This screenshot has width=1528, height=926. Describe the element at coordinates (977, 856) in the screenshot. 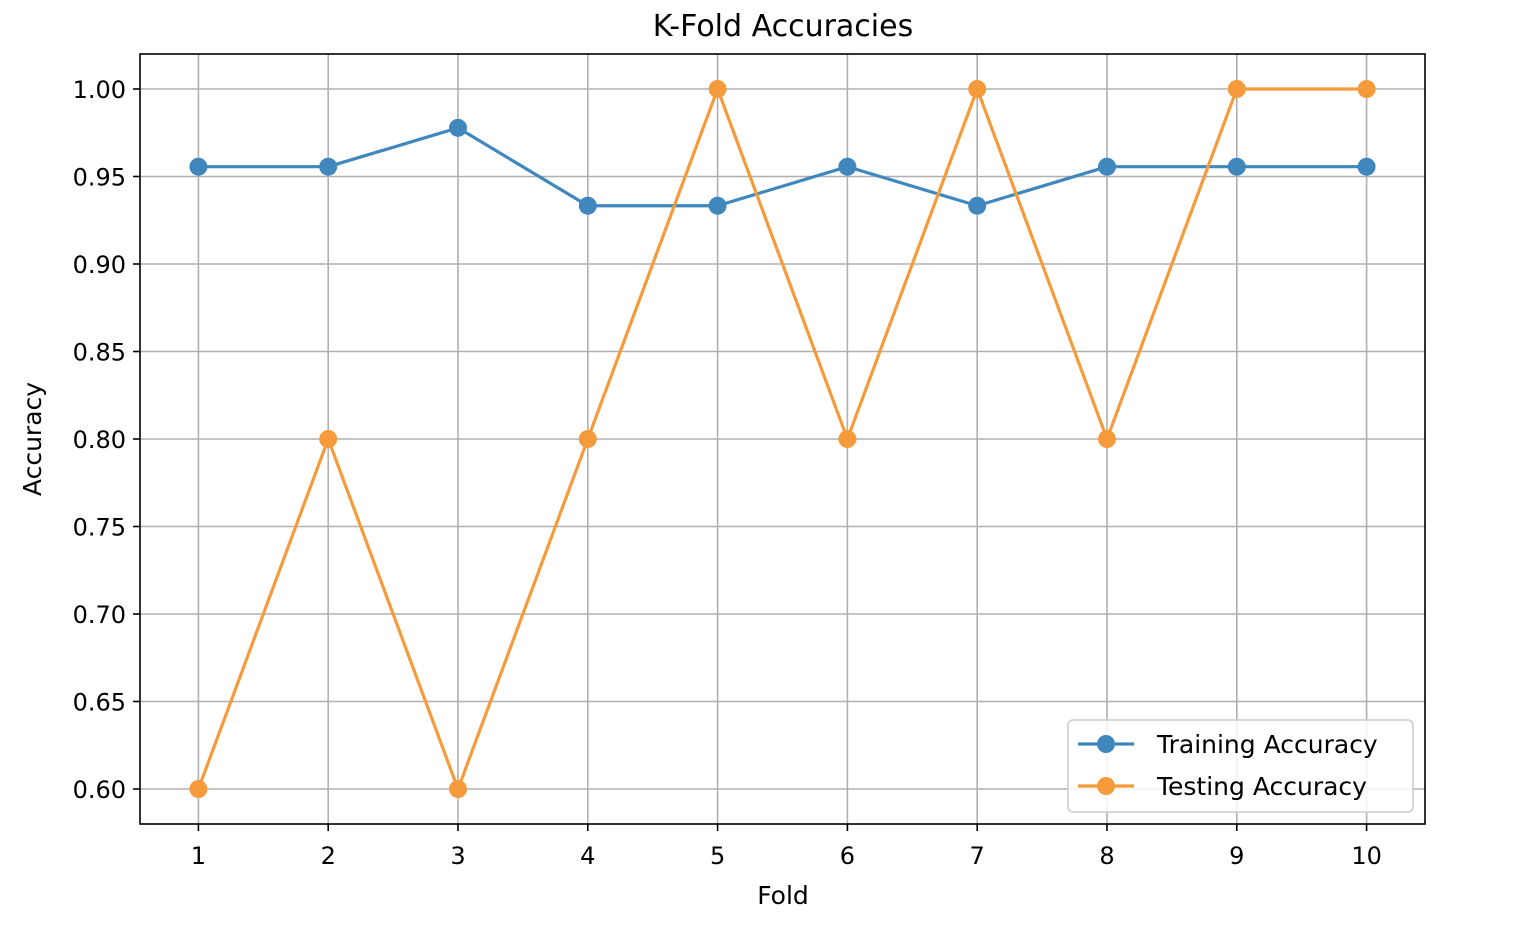

I see `x-tick-label: 7` at that location.